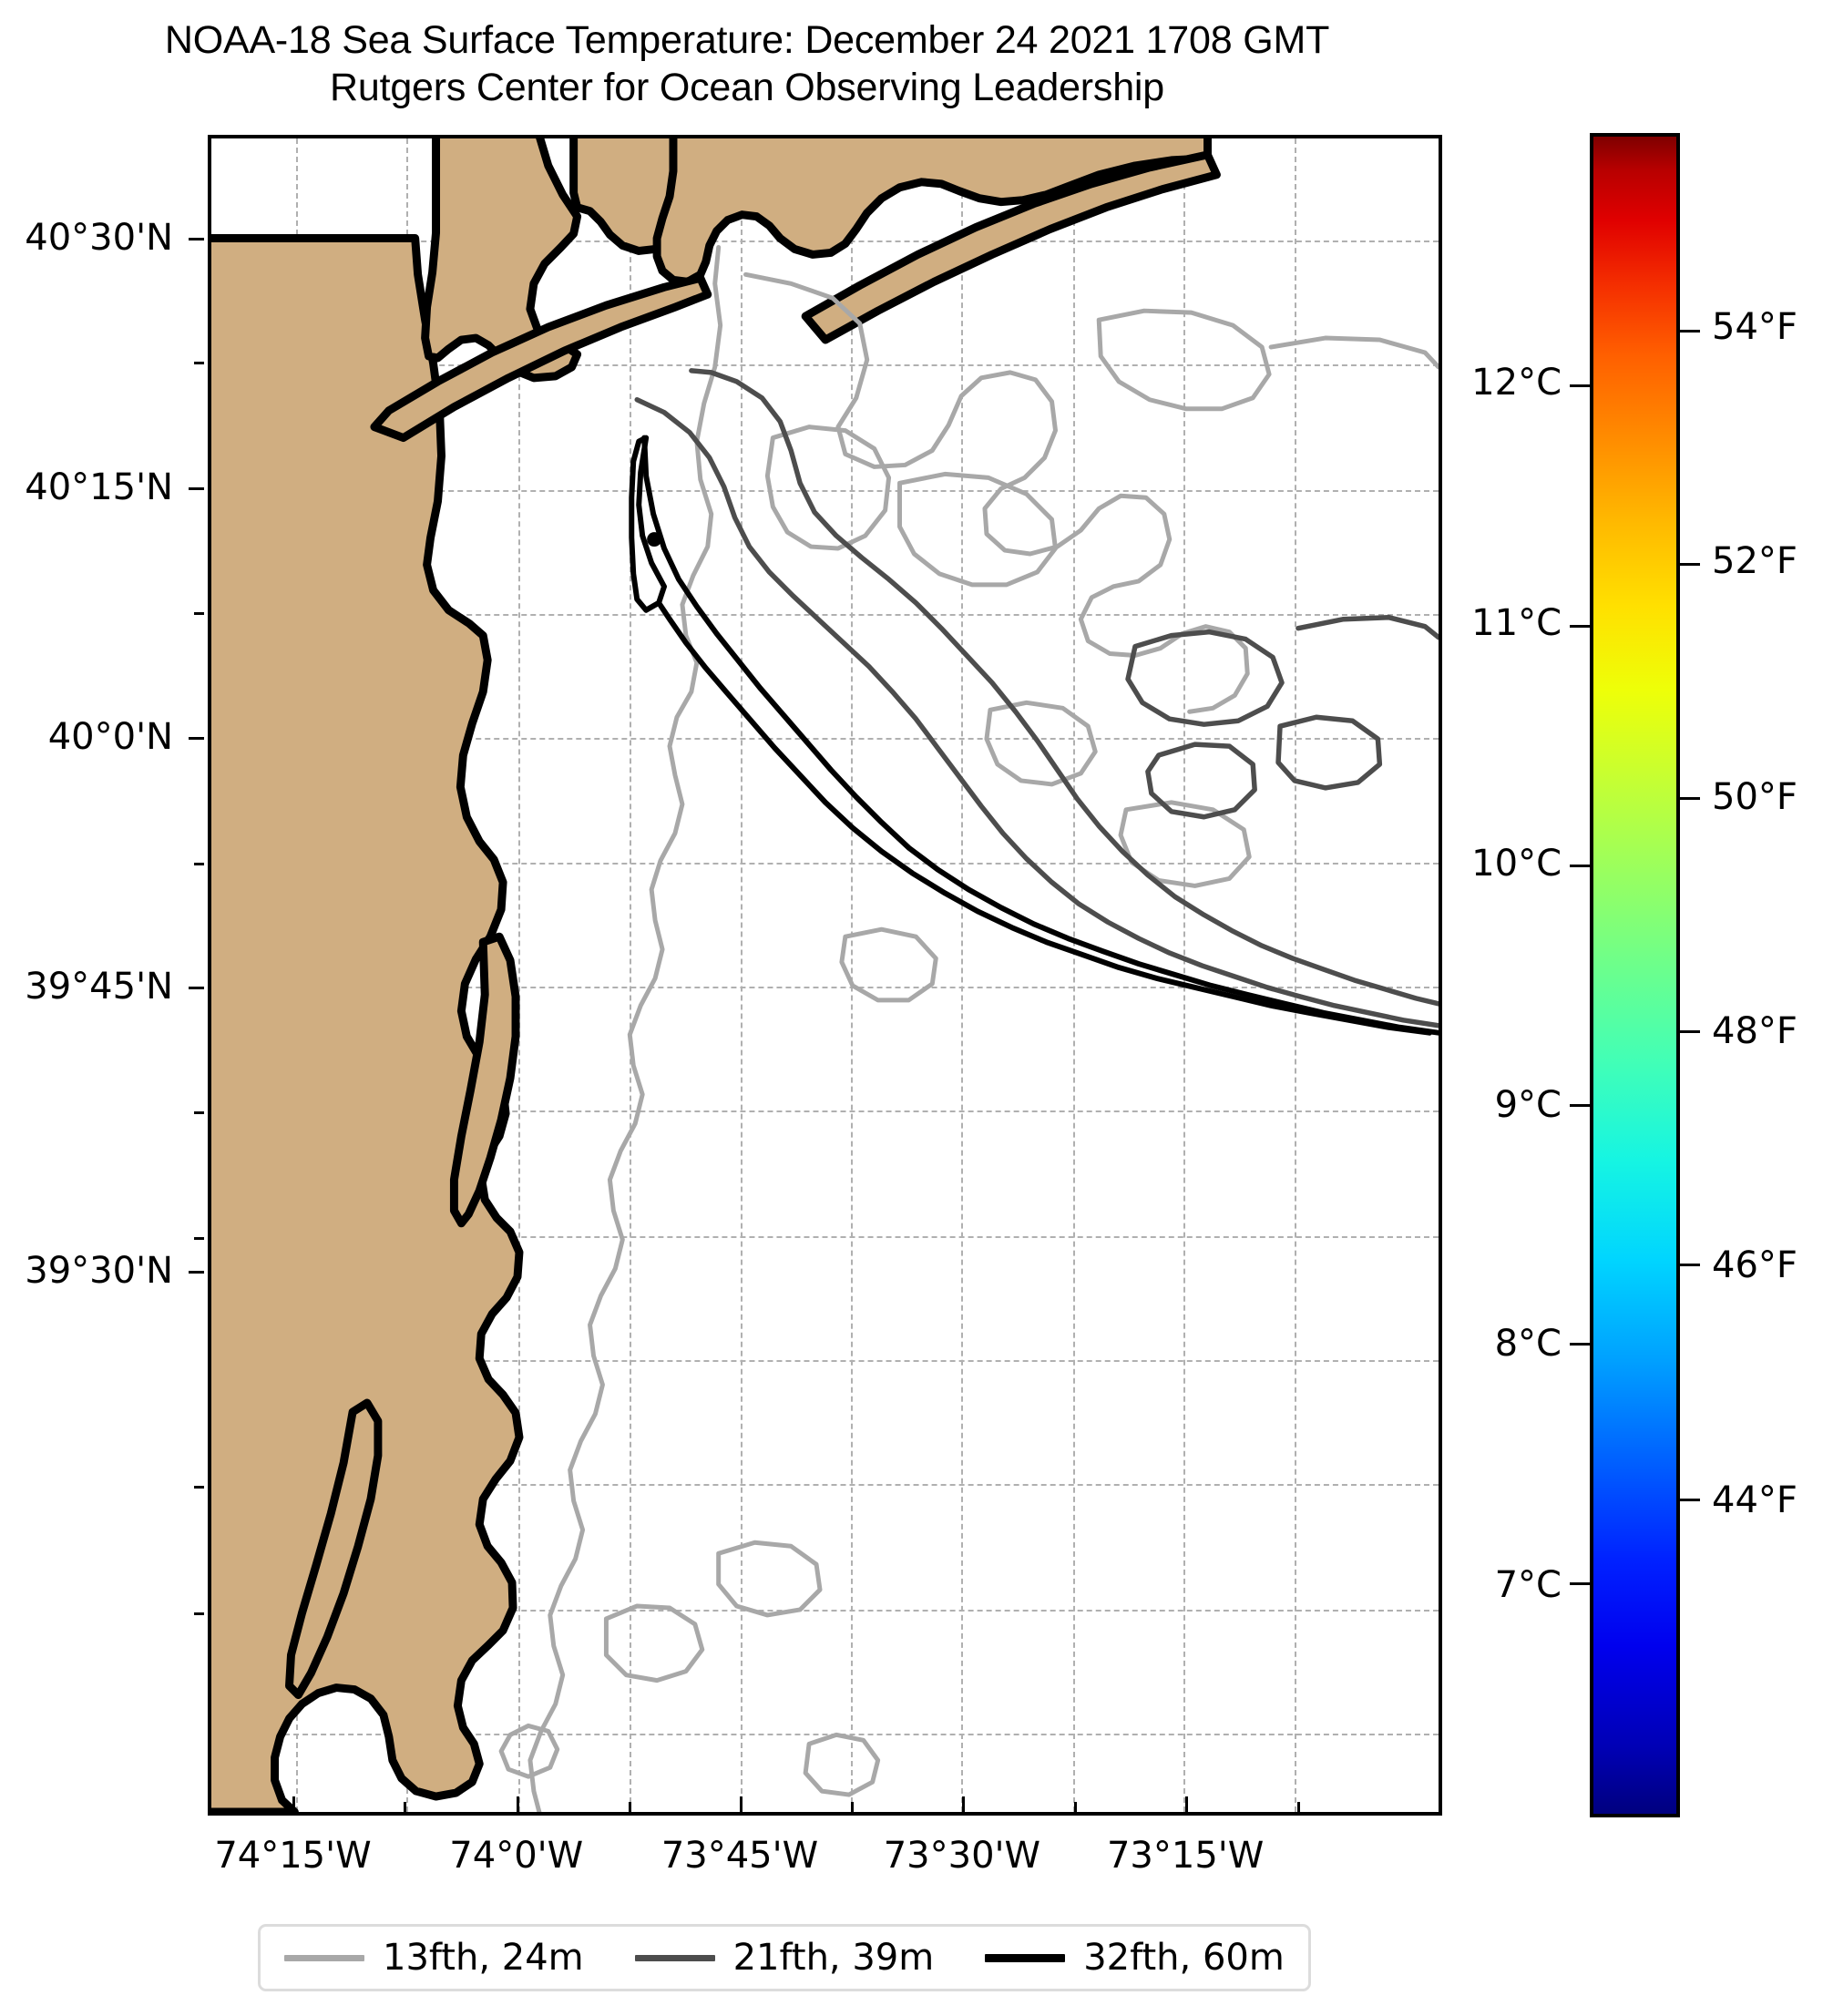 This screenshot has width=1823, height=2016. I want to click on land-barrier-beach-east, so click(1011, 247).